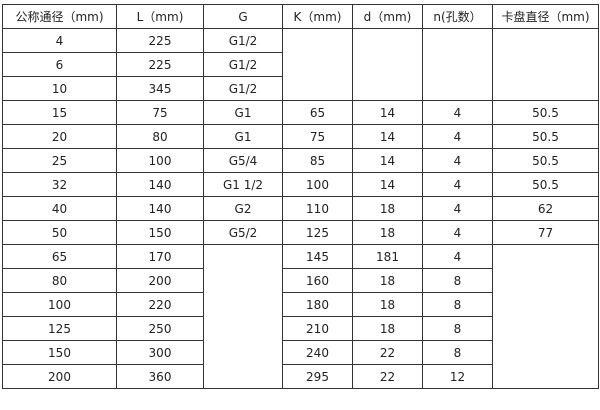  Describe the element at coordinates (59, 64) in the screenshot. I see `cell-nominal-diameter: 6` at that location.